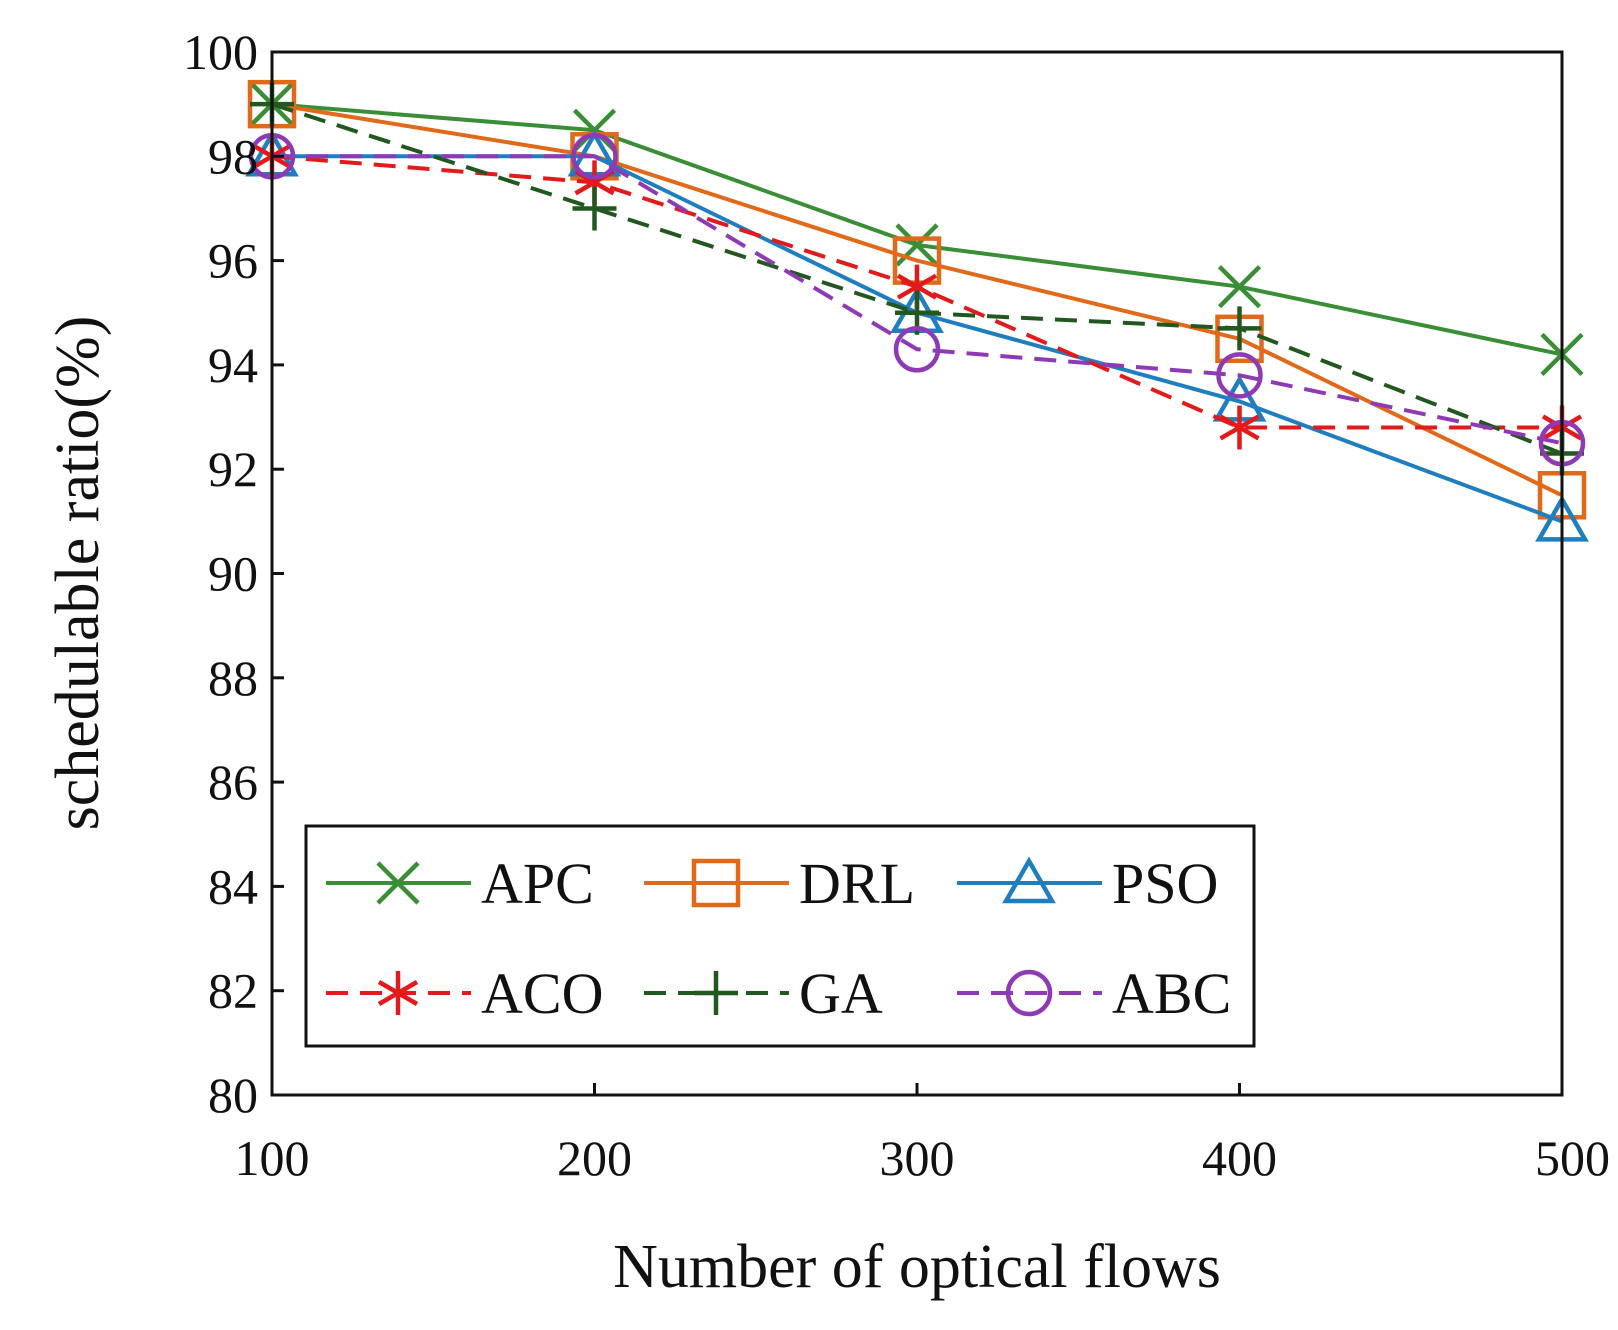 This screenshot has height=1330, width=1618. What do you see at coordinates (233, 782) in the screenshot?
I see `y-tick-label-3: 86` at bounding box center [233, 782].